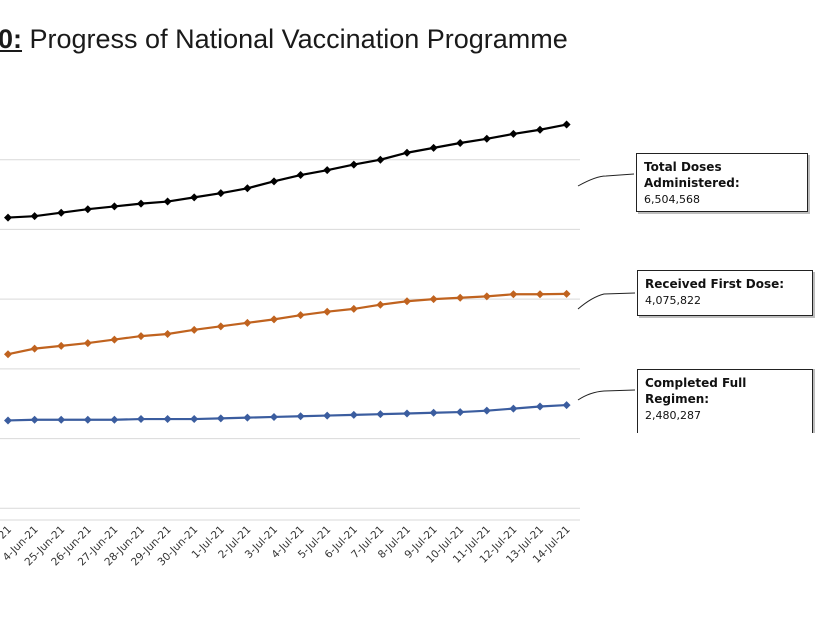 The height and width of the screenshot is (622, 830). Describe the element at coordinates (11, 39) in the screenshot. I see `figure-number: 0:` at that location.